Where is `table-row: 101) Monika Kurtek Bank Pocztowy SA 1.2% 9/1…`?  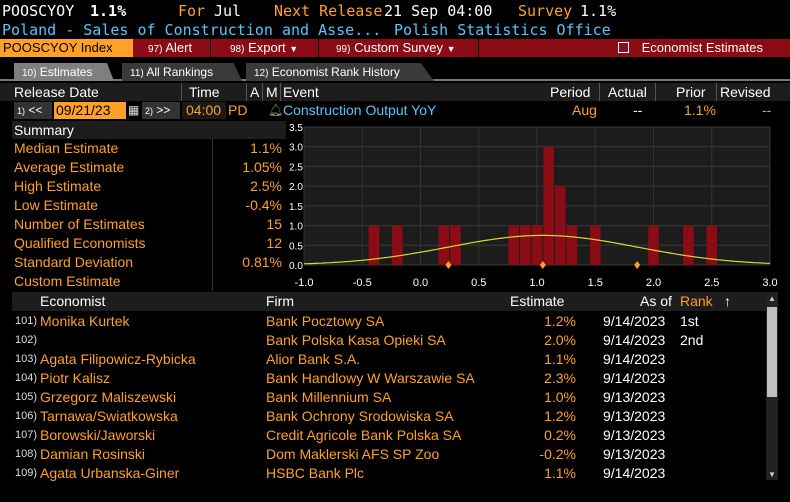
table-row: 101) Monika Kurtek Bank Pocztowy SA 1.2% 9/1… is located at coordinates (388, 321).